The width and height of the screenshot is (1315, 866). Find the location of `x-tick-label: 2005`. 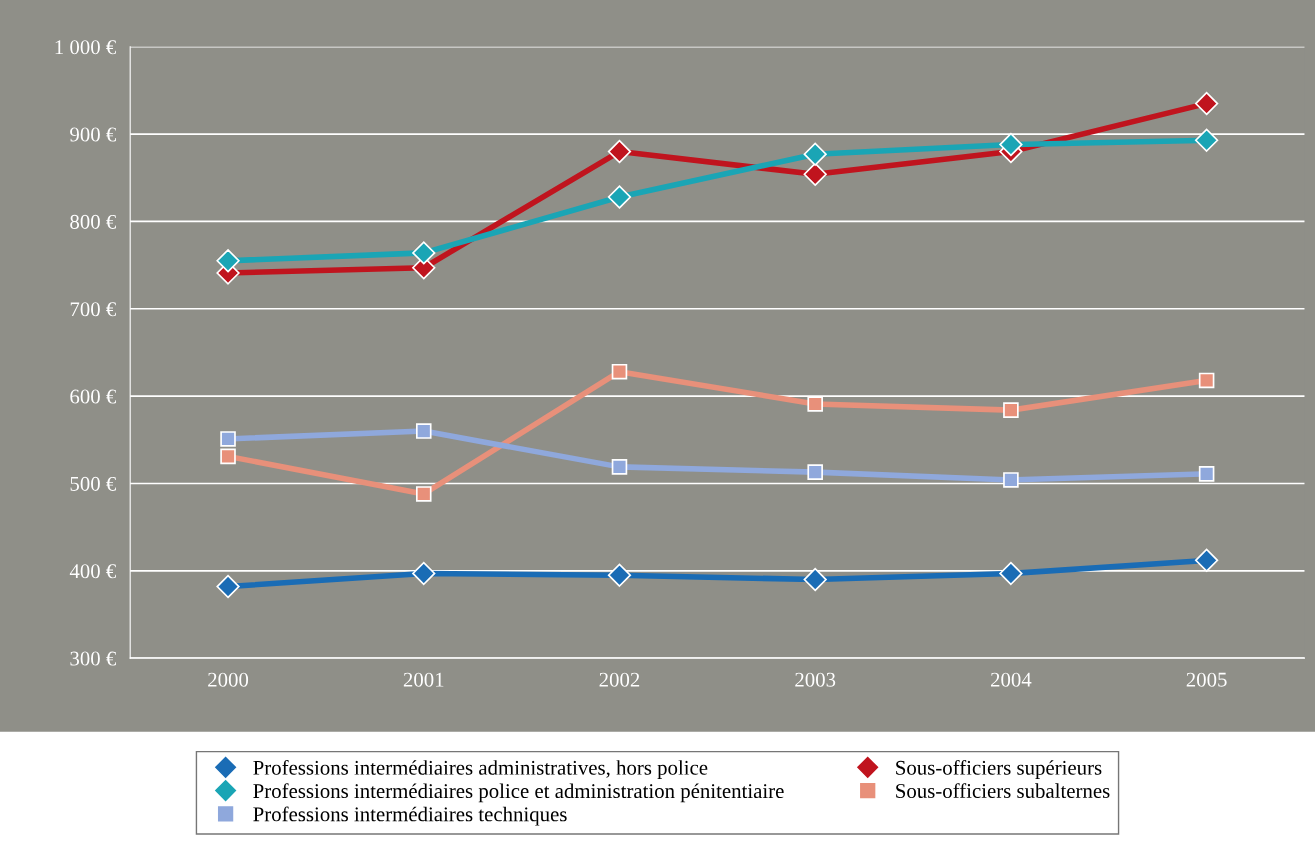

x-tick-label: 2005 is located at coordinates (1206, 679).